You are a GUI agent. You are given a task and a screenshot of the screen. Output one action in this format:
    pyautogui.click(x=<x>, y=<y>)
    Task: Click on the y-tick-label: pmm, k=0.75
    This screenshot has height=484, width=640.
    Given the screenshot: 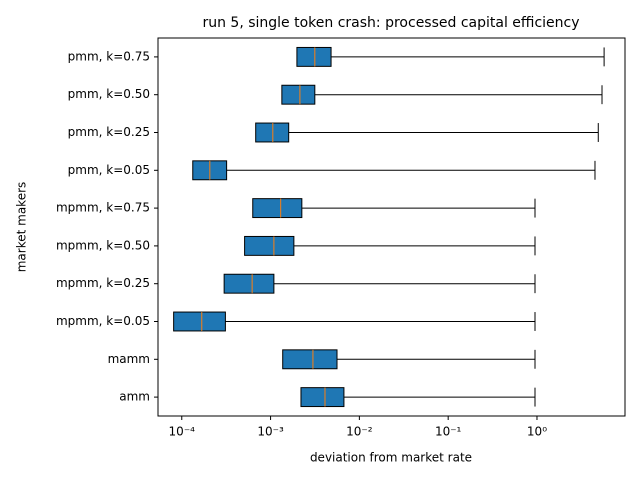 What is the action you would take?
    pyautogui.click(x=109, y=56)
    